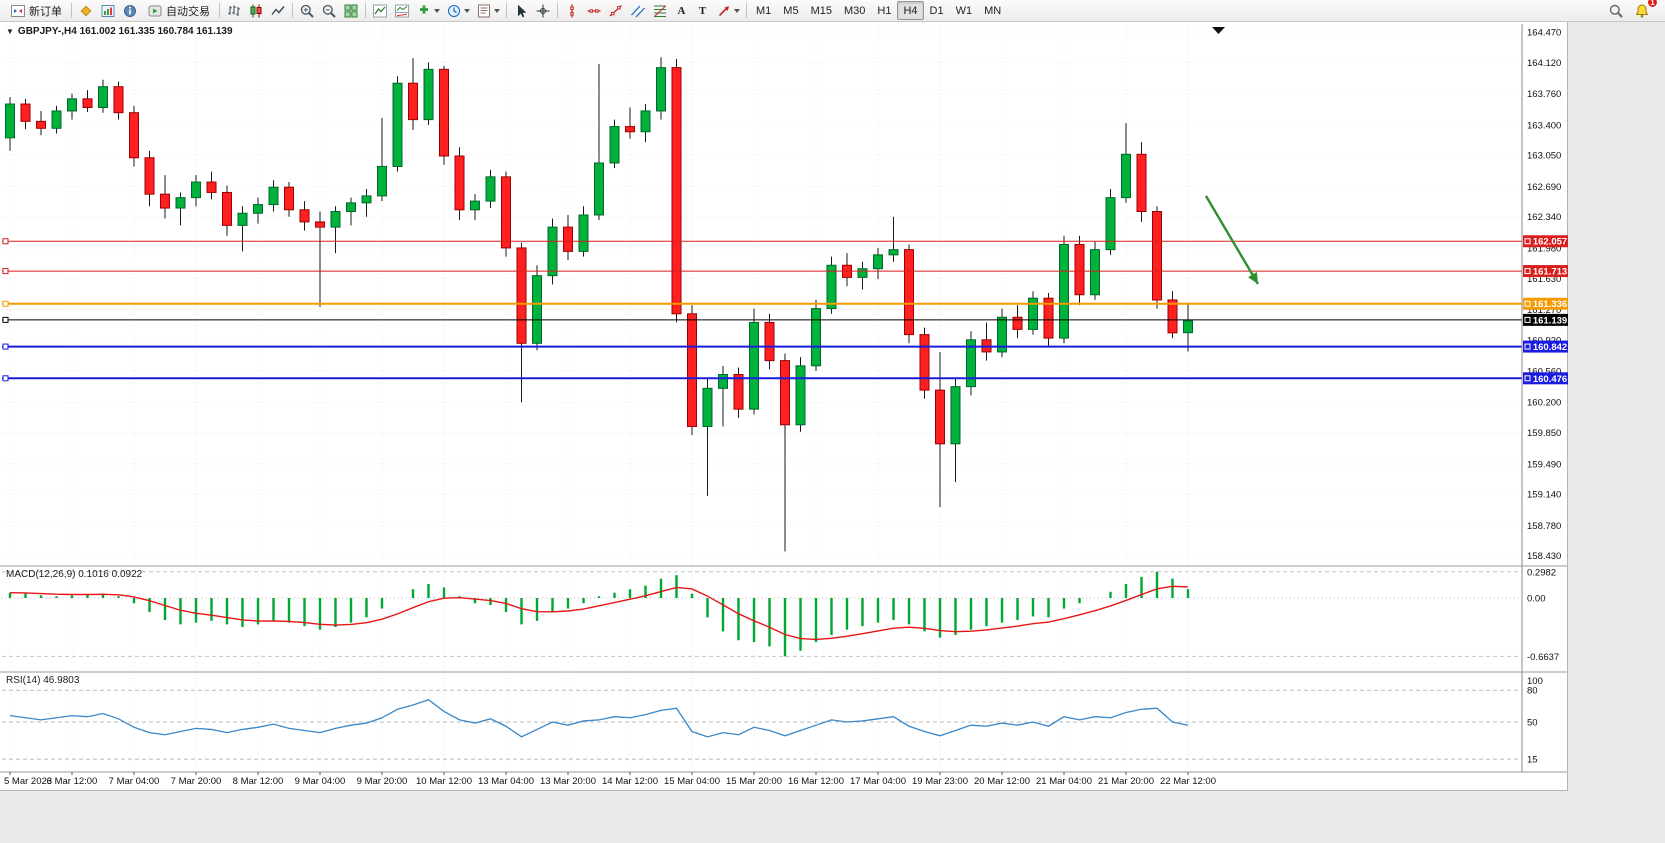 The width and height of the screenshot is (1665, 843). What do you see at coordinates (884, 10) in the screenshot?
I see `timeframe-h1-button: H1` at bounding box center [884, 10].